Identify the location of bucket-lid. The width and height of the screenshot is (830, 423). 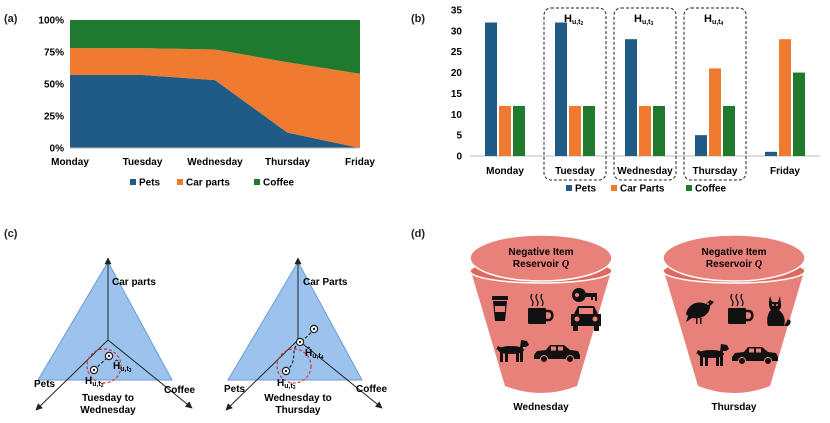
(541, 258).